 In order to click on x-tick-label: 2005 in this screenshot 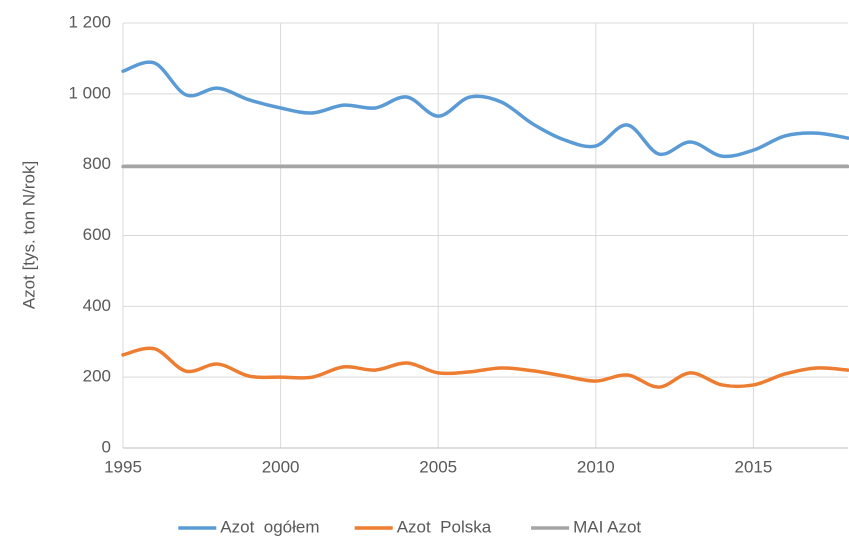, I will do `click(438, 466)`.